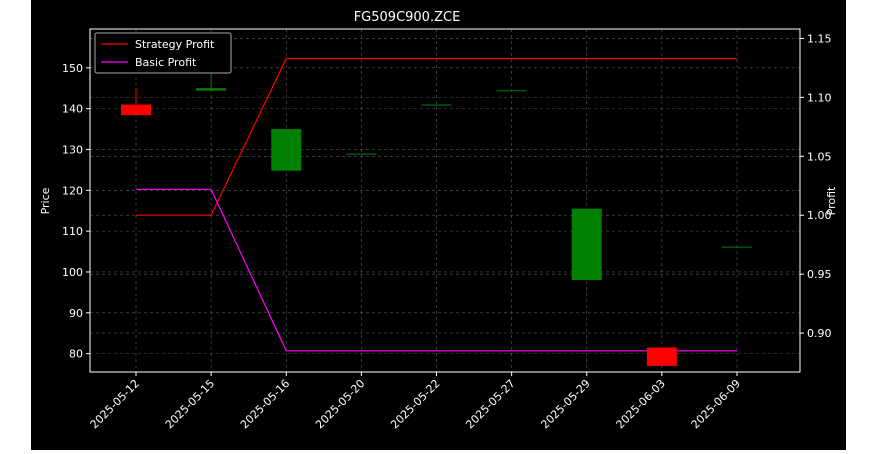 The width and height of the screenshot is (878, 454). I want to click on y2-tick-label-3: 1.05, so click(819, 156).